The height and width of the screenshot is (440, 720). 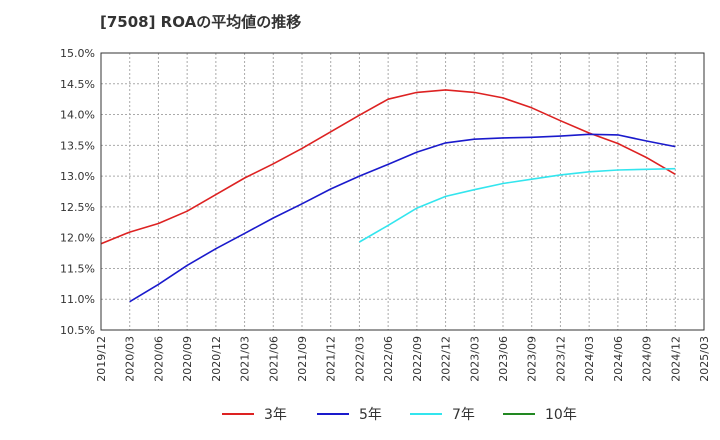 What do you see at coordinates (77, 299) in the screenshot?
I see `y-tick-label: 11.0%` at bounding box center [77, 299].